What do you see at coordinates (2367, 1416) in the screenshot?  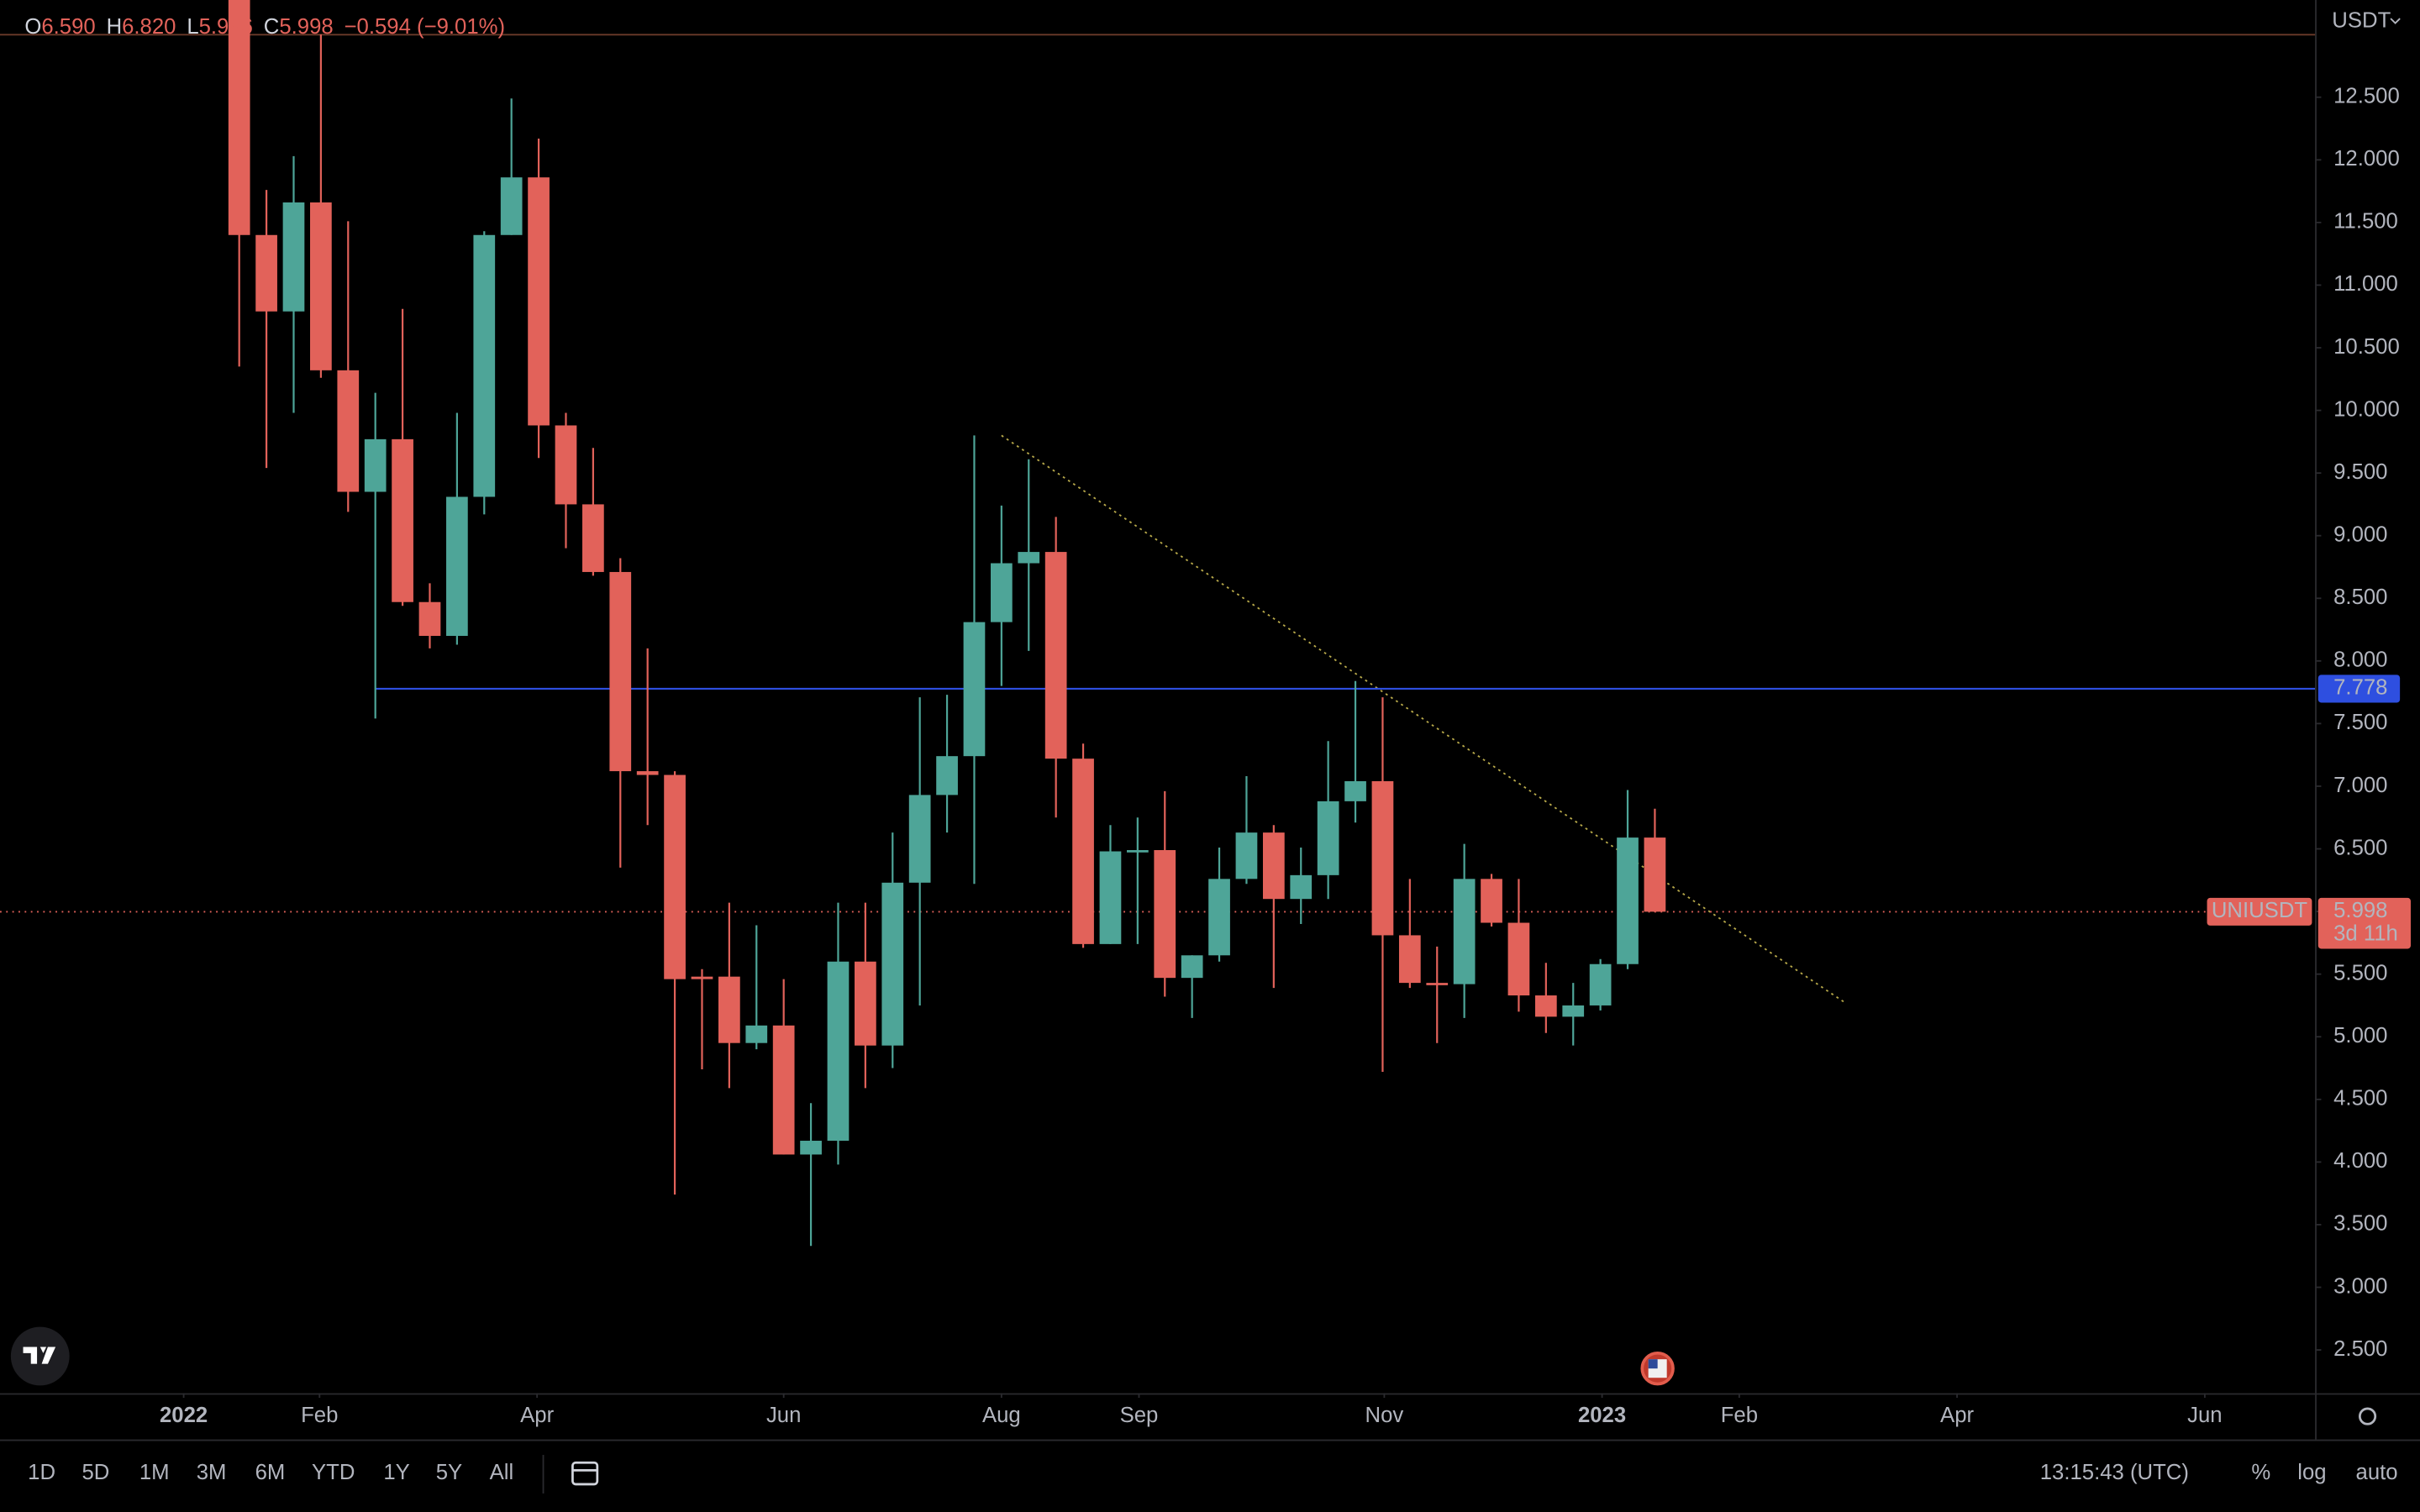 I see `settings-icon` at bounding box center [2367, 1416].